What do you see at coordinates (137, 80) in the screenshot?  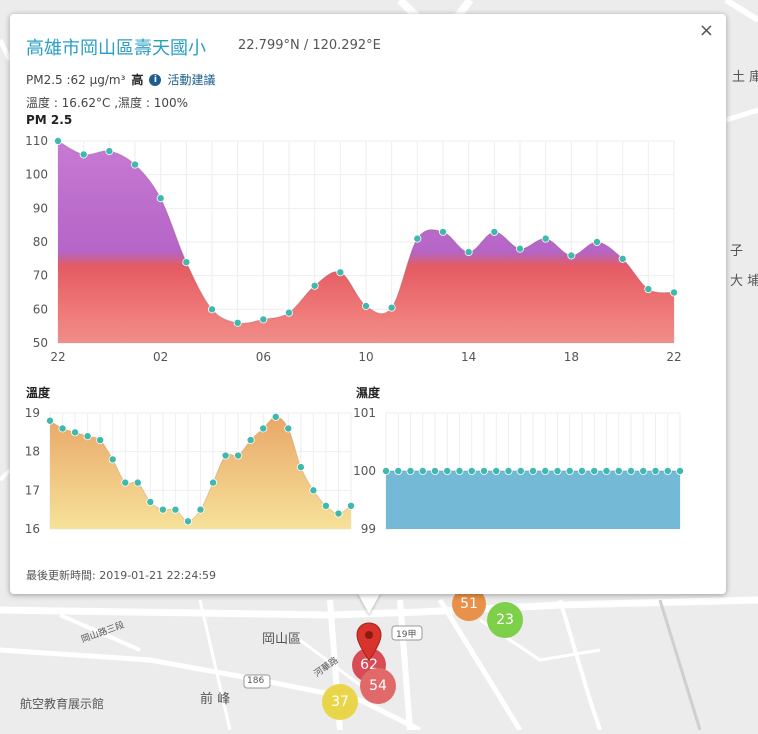 I see `pm-level: 高` at bounding box center [137, 80].